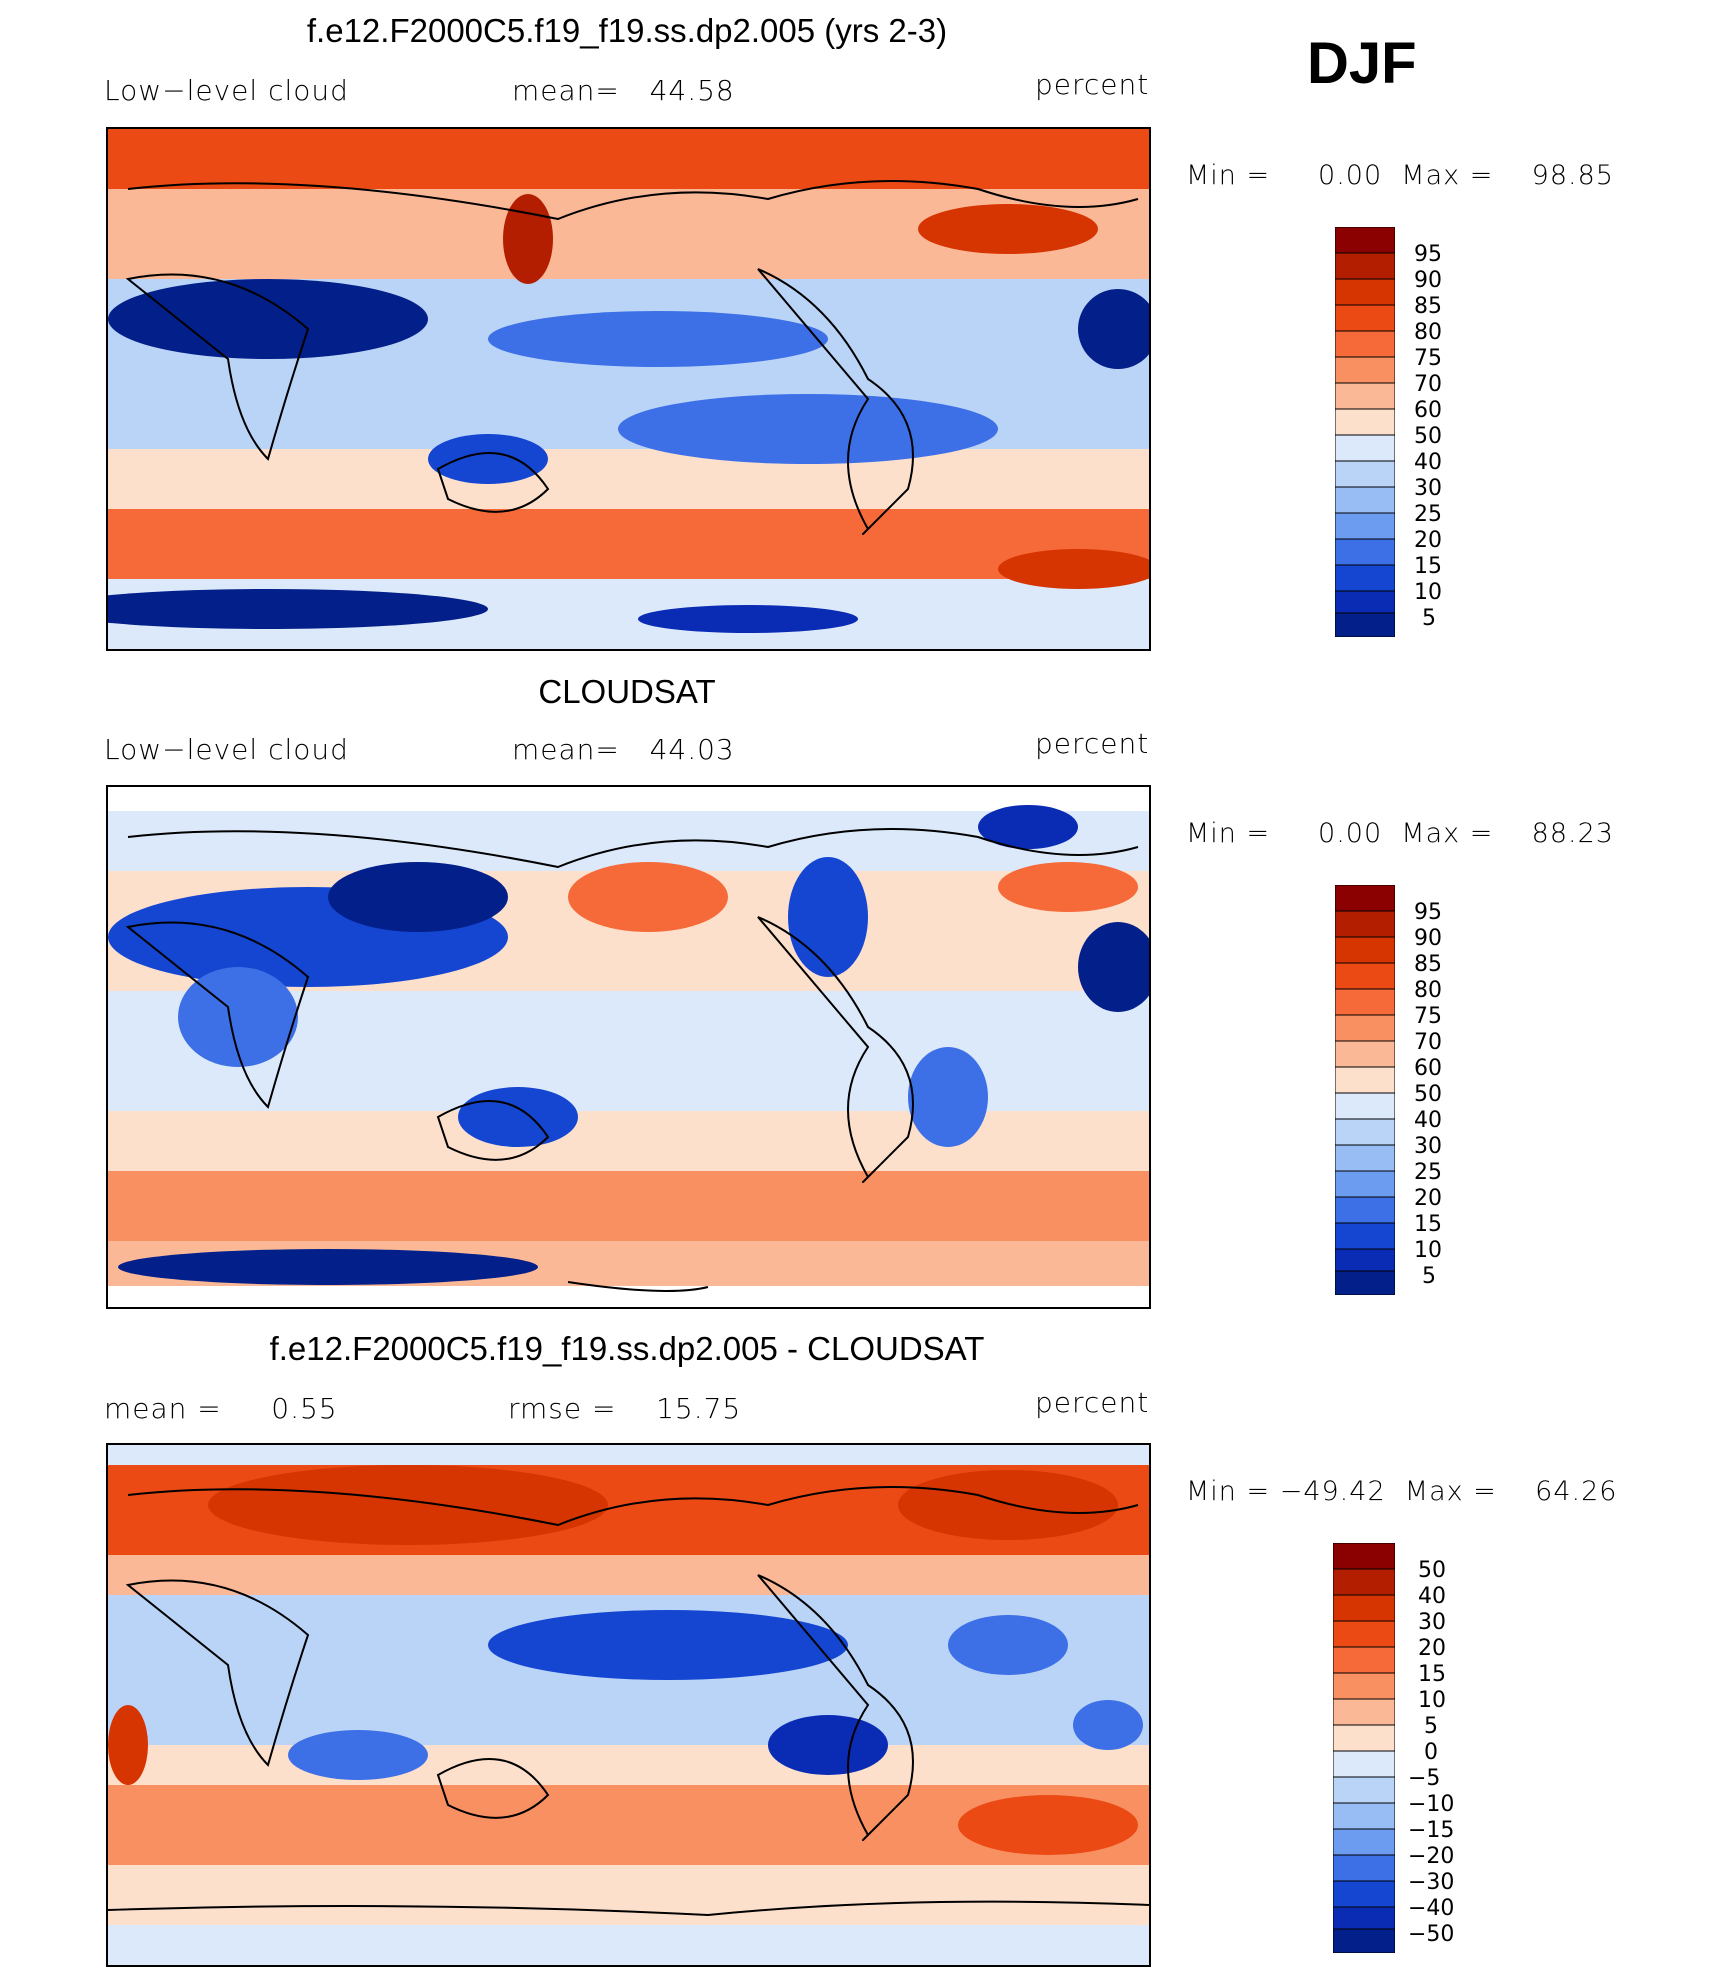 The height and width of the screenshot is (1975, 1710). What do you see at coordinates (1428, 540) in the screenshot?
I see `panel-1-cb-label: 20` at bounding box center [1428, 540].